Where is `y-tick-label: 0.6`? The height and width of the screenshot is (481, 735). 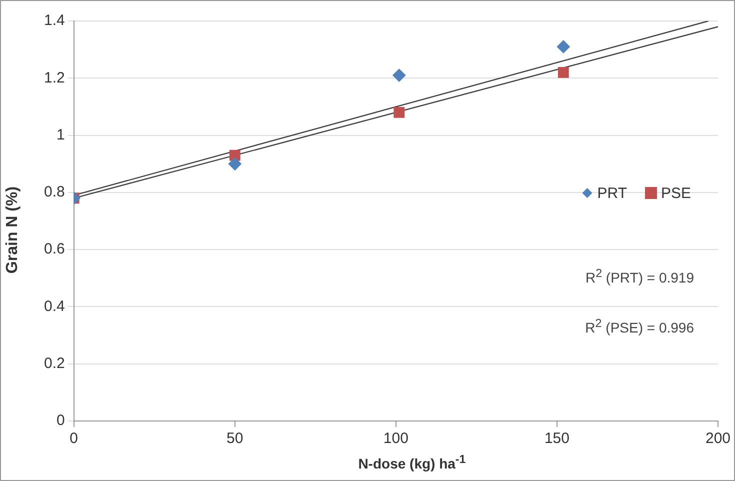 y-tick-label: 0.6 is located at coordinates (54, 249).